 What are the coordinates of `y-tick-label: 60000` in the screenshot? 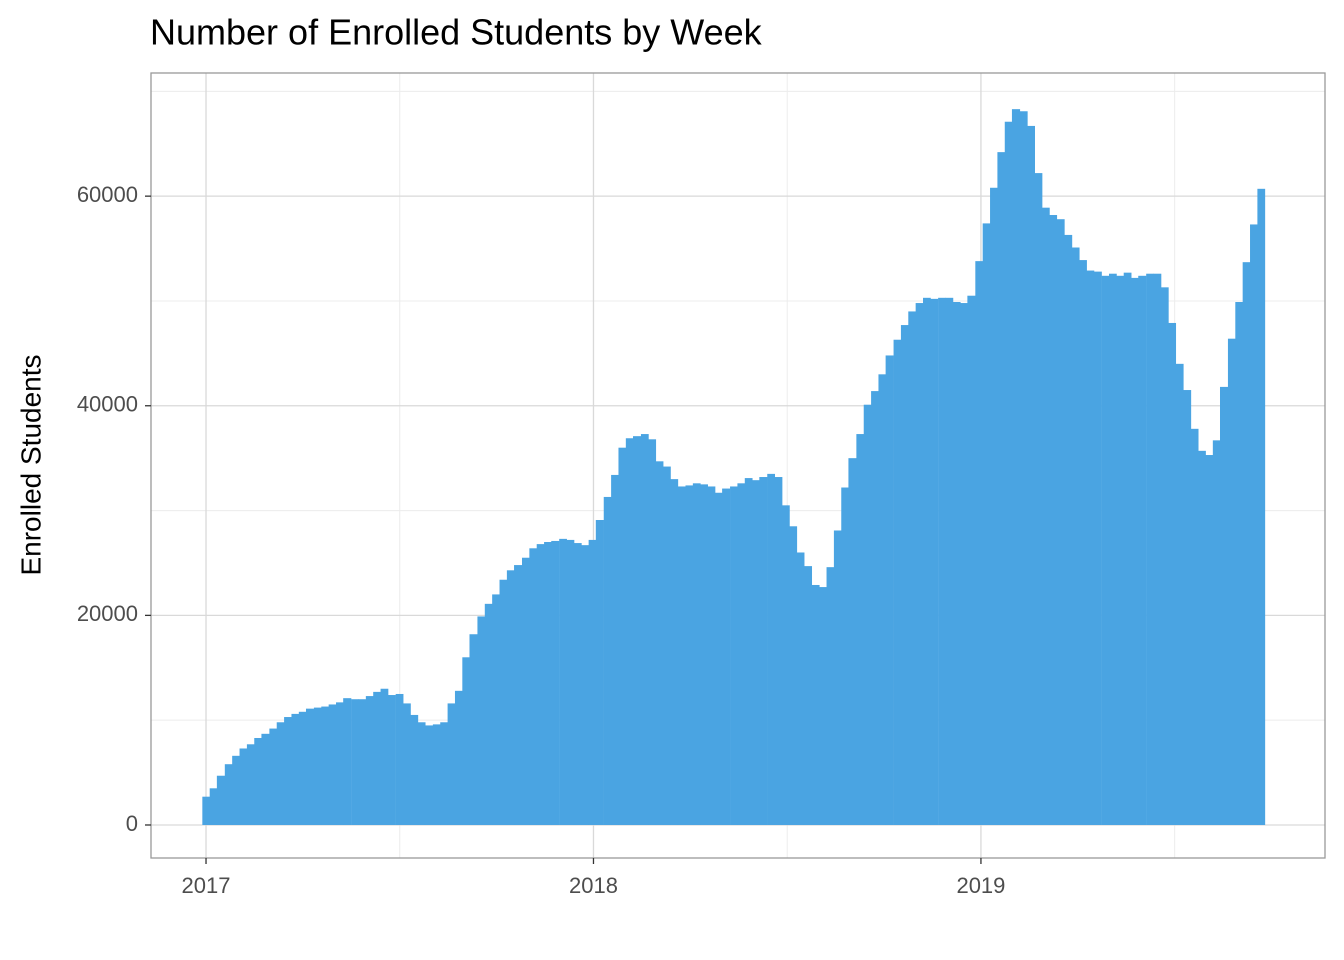 It's located at (107, 194).